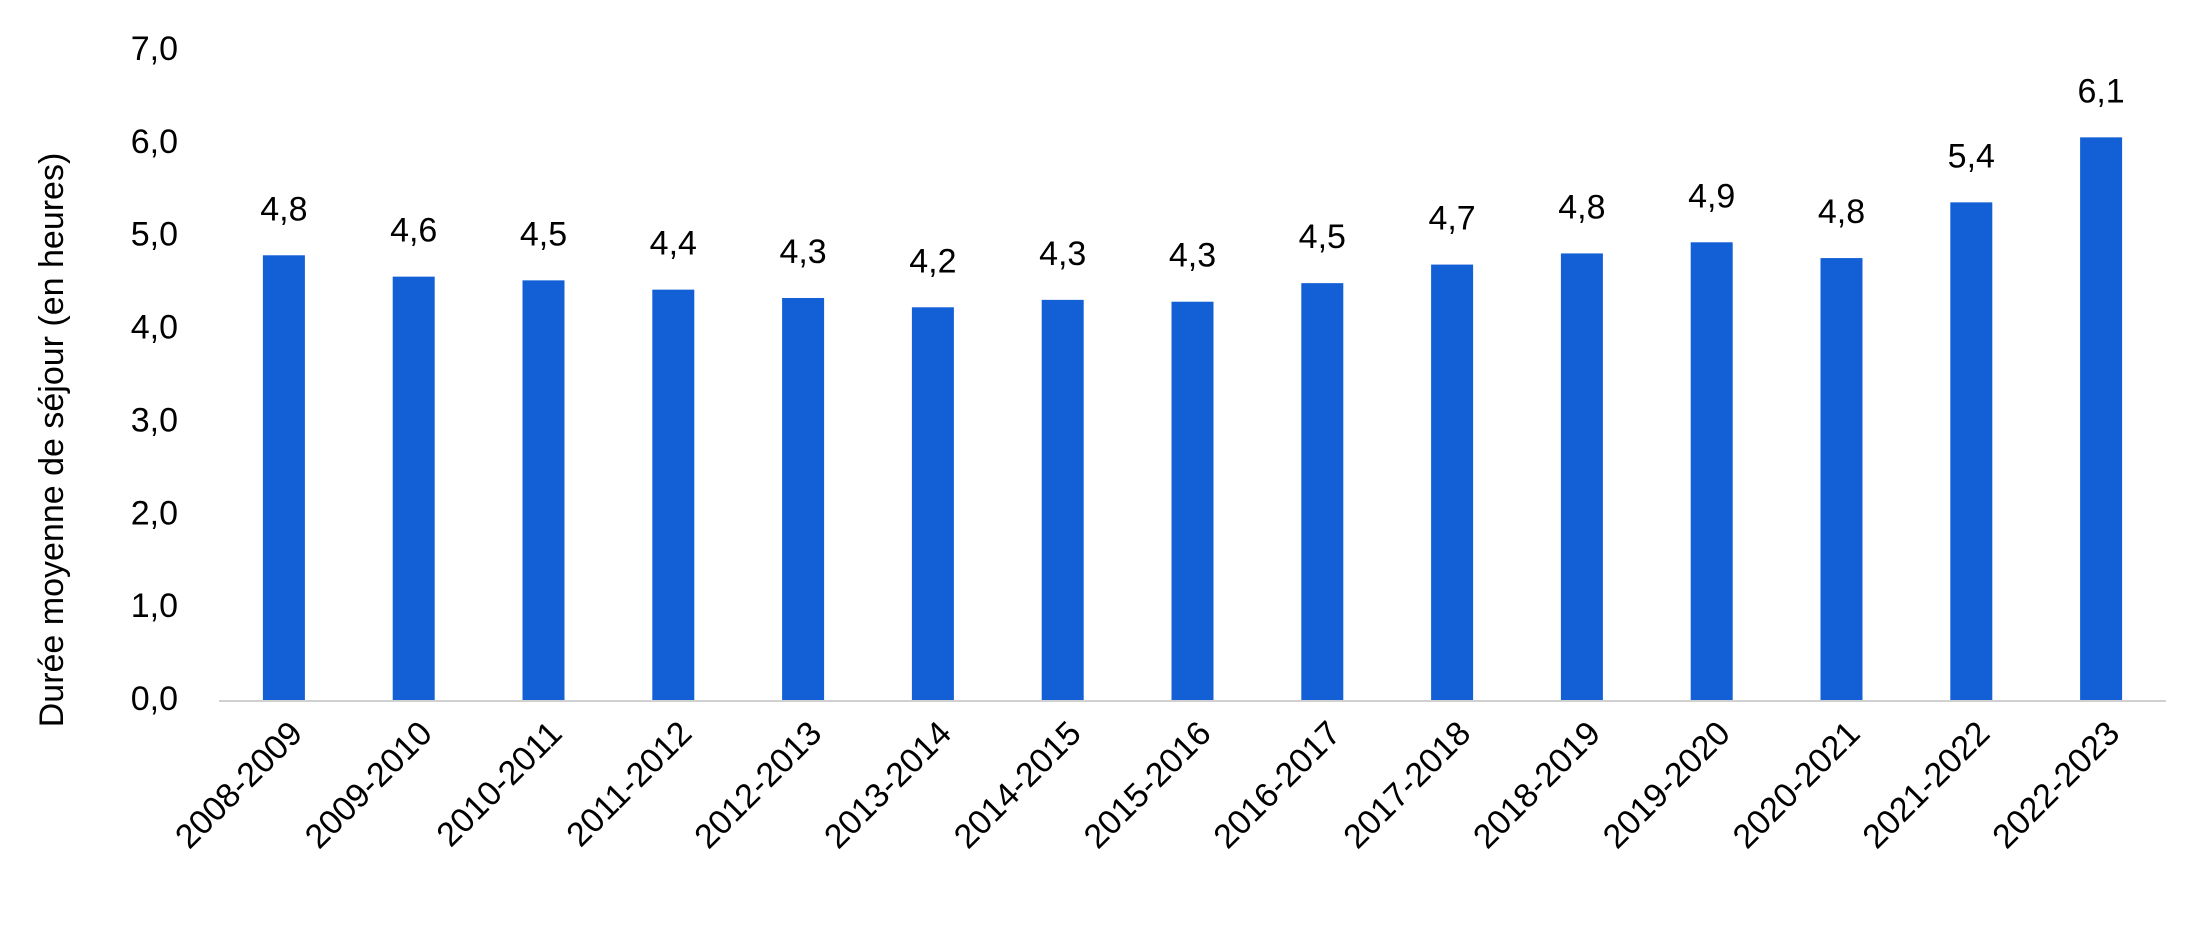 The image size is (2194, 926). I want to click on x-tick-label: 2021-2022, so click(1926, 785).